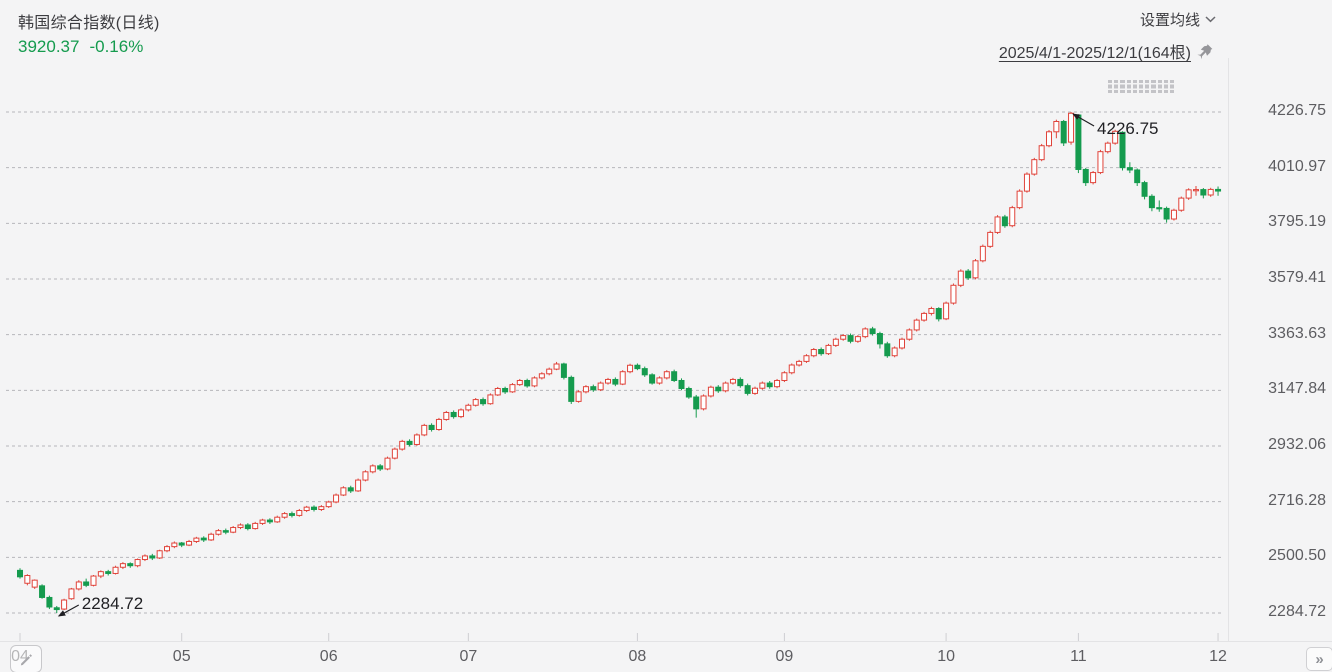 Image resolution: width=1332 pixels, height=672 pixels. Describe the element at coordinates (946, 656) in the screenshot. I see `x-axis-label: 10` at that location.